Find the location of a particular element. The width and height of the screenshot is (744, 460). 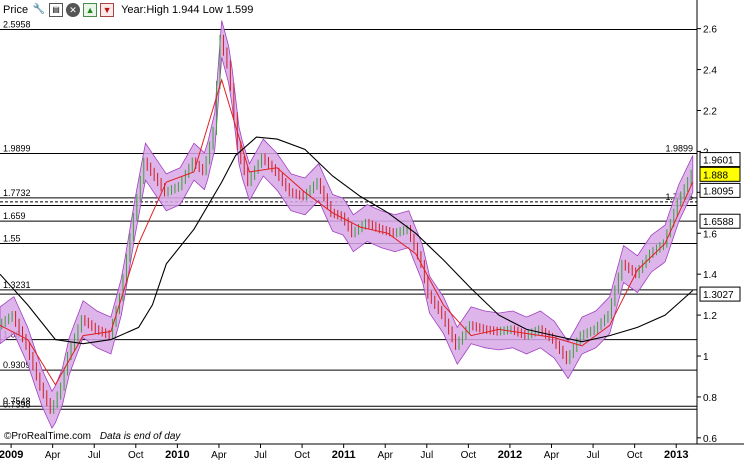

level-label: 1.3231 is located at coordinates (17, 285).